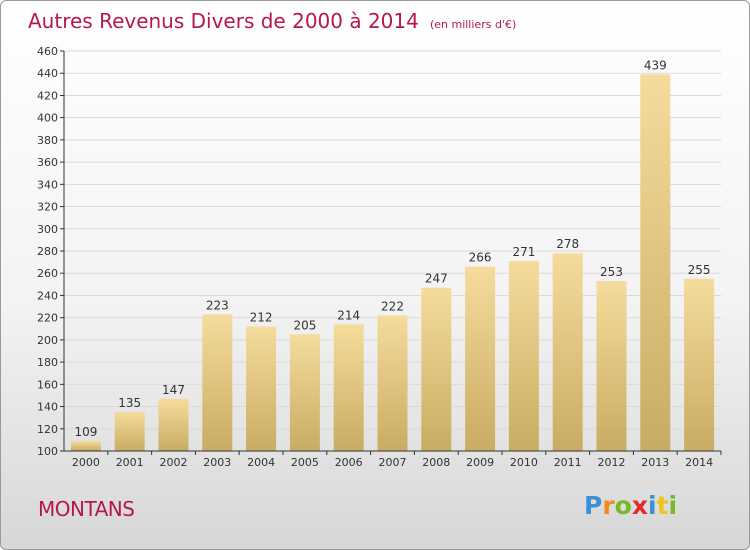 This screenshot has width=750, height=550. Describe the element at coordinates (47, 407) in the screenshot. I see `y-tick-label: 140` at that location.